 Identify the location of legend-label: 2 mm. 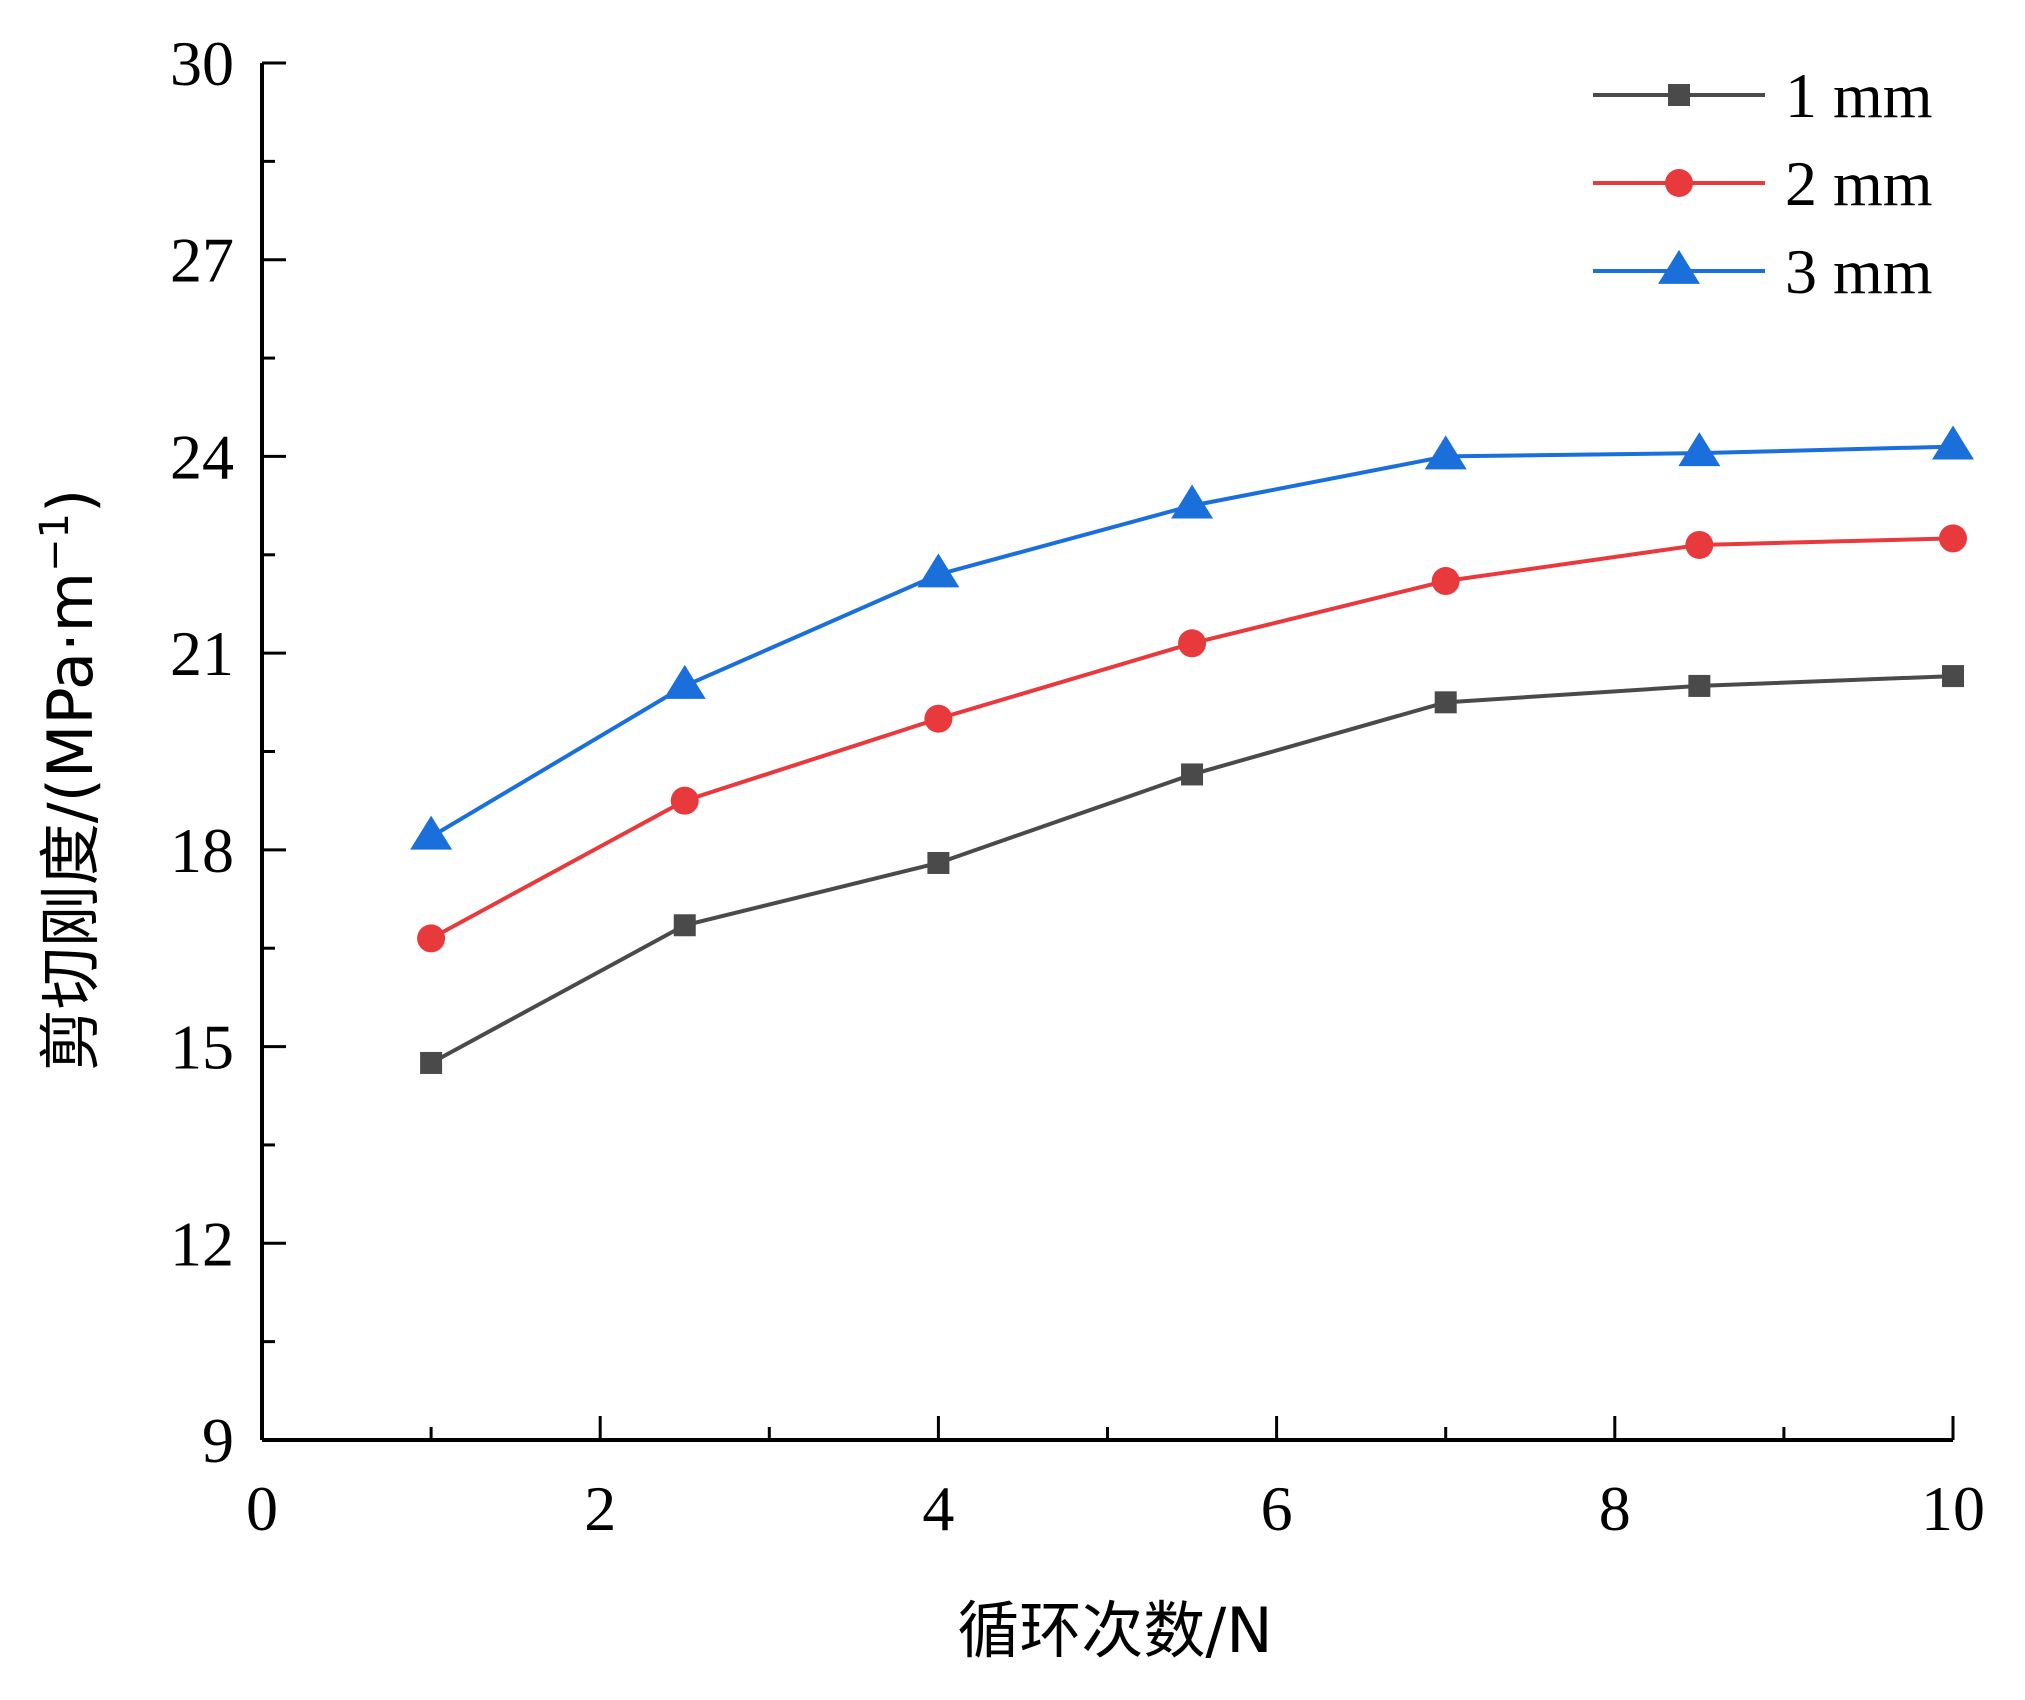
(1859, 183).